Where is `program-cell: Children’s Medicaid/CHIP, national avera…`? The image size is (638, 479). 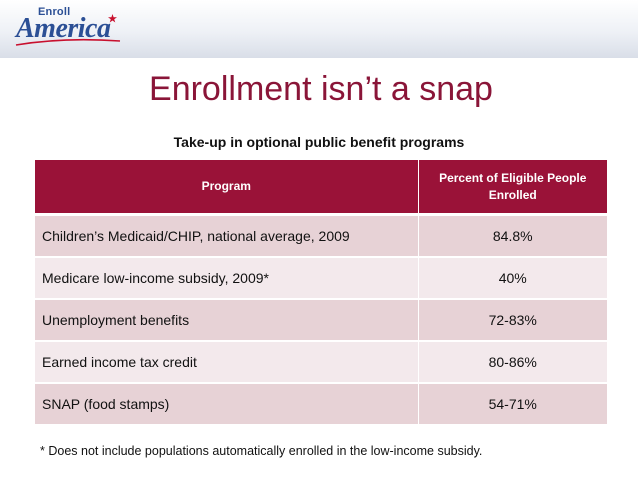
program-cell: Children’s Medicaid/CHIP, national avera… is located at coordinates (227, 236).